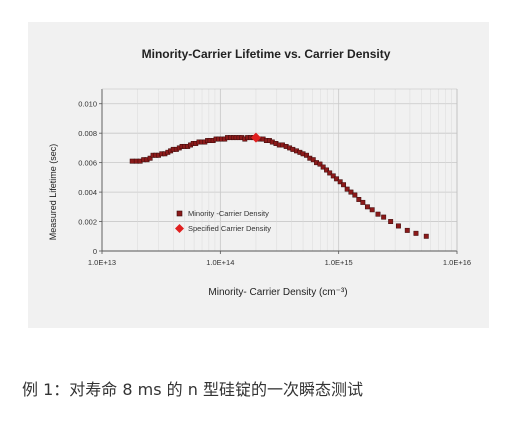 The width and height of the screenshot is (522, 423). What do you see at coordinates (339, 262) in the screenshot?
I see `x-tick-label: 1.0E+15` at bounding box center [339, 262].